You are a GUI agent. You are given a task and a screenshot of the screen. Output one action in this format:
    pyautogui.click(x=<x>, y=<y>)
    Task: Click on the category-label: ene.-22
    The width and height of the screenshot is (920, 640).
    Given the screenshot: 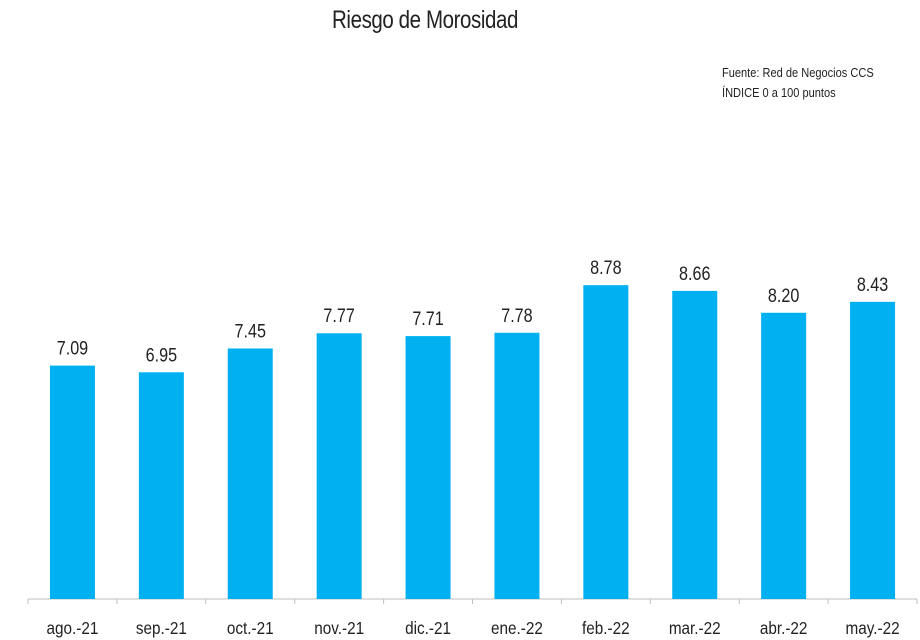 What is the action you would take?
    pyautogui.click(x=517, y=628)
    